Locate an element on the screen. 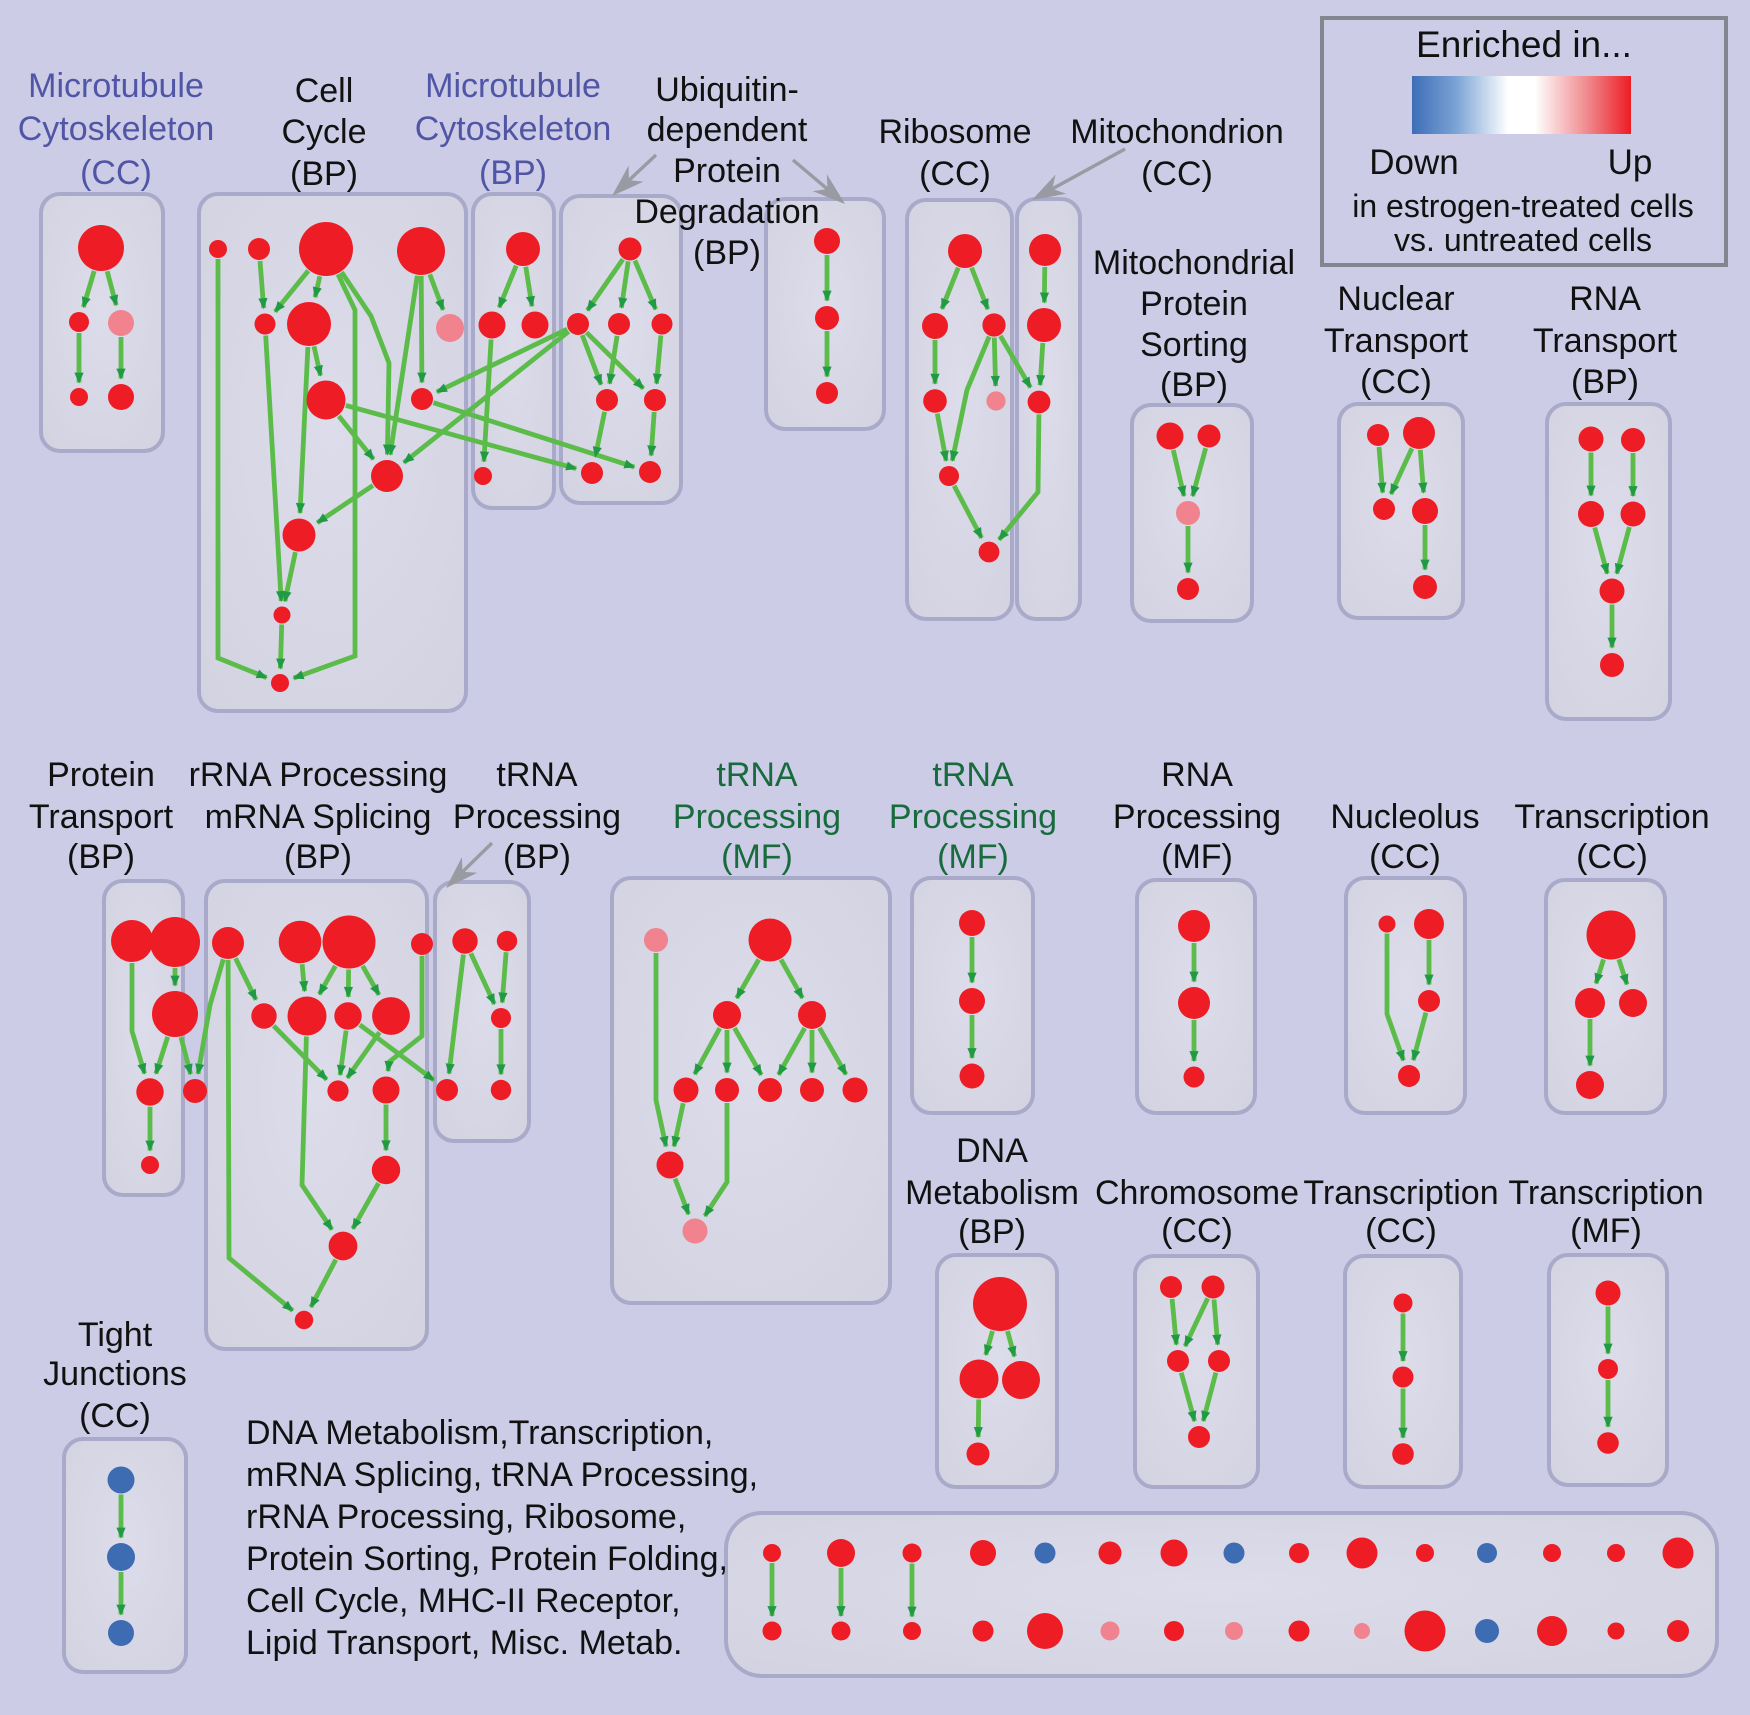  svg-text: DNA Metabolism,Transcription, is located at coordinates (479, 1433).